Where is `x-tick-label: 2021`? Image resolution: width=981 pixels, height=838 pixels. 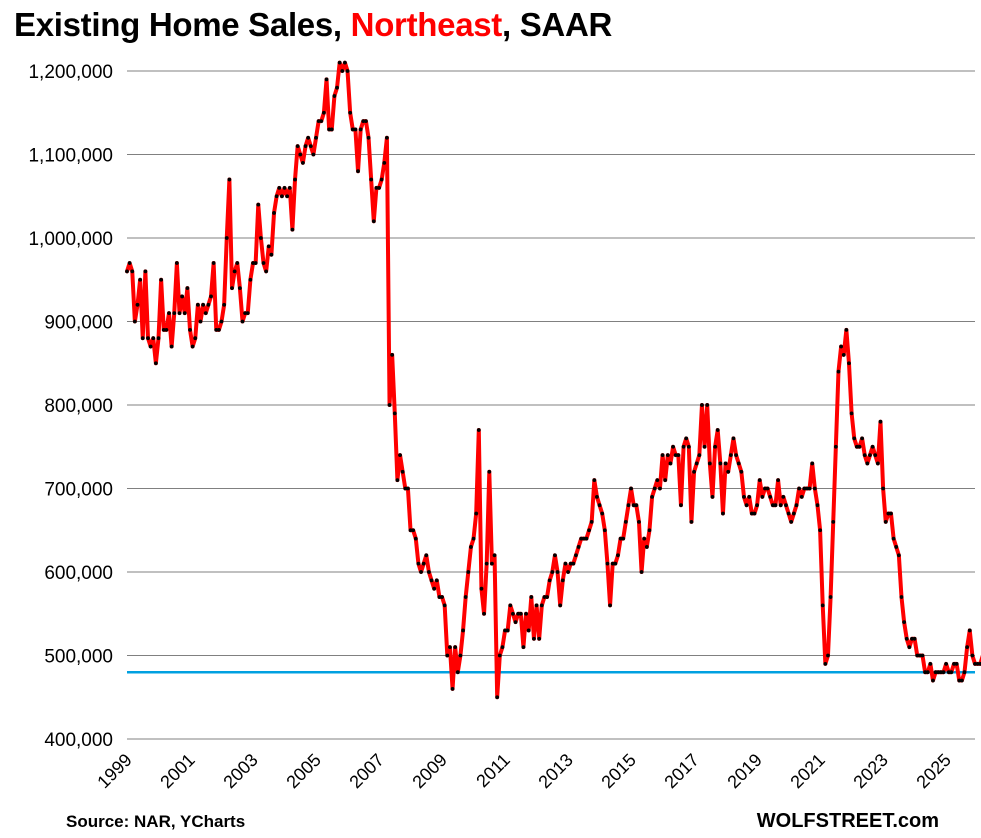
x-tick-label: 2021 is located at coordinates (807, 771).